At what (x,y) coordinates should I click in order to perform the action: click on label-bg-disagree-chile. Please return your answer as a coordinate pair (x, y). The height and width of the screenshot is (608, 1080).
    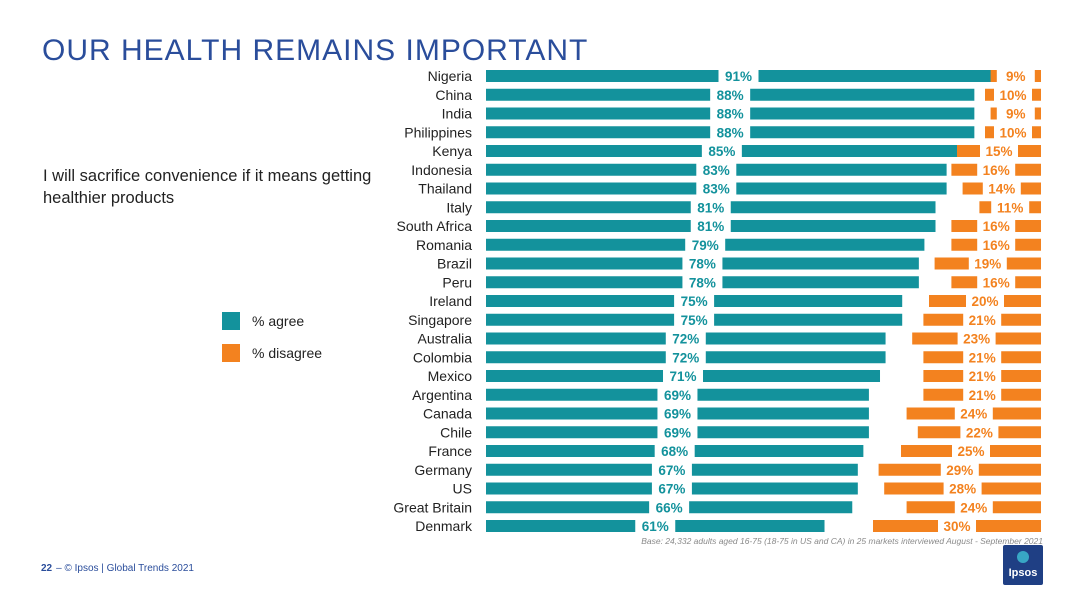
    Looking at the image, I should click on (979, 432).